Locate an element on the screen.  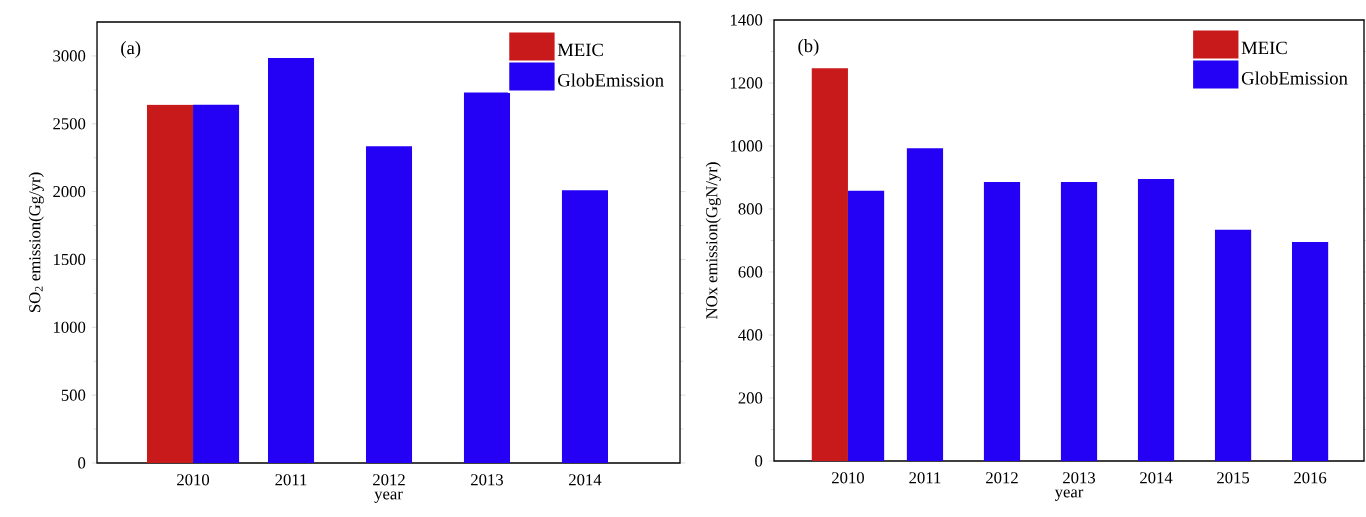
y-tick-label: 500 is located at coordinates (73, 395).